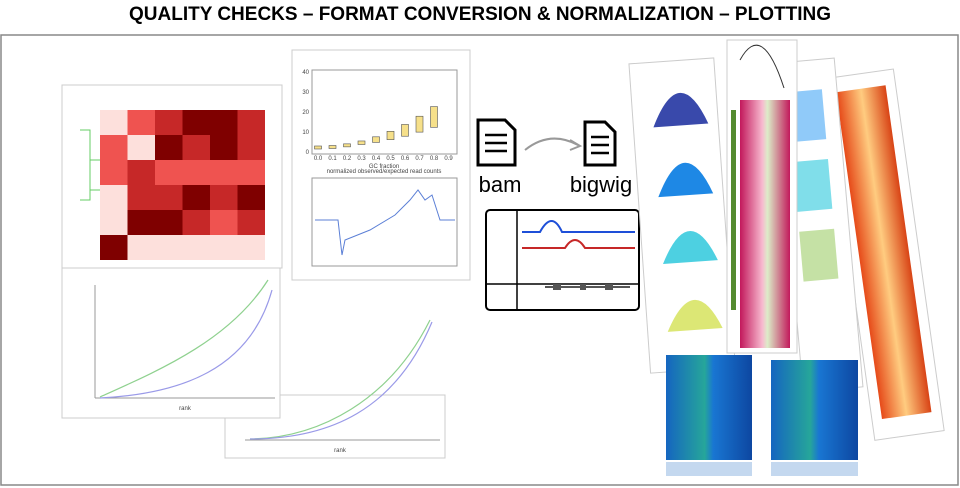 The width and height of the screenshot is (960, 488). I want to click on file-conversion: bam bigwig, so click(554, 157).